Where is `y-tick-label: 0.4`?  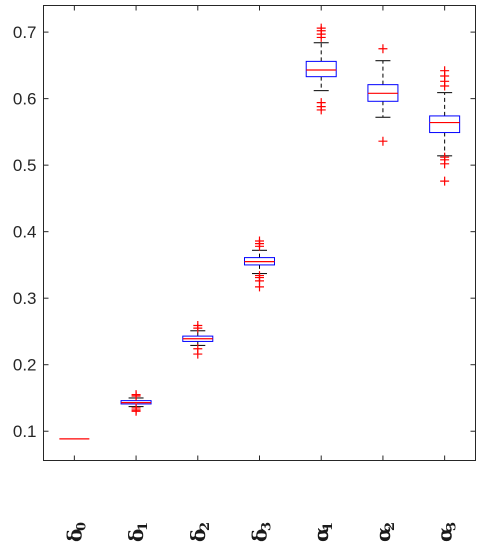 y-tick-label: 0.4 is located at coordinates (25, 232).